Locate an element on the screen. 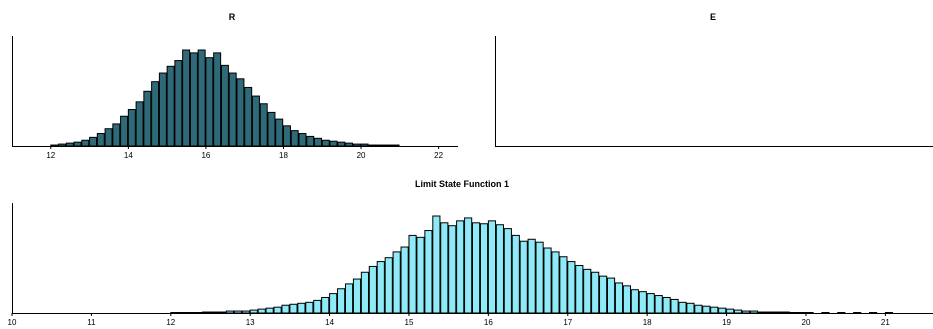  x-tick-label: 20 is located at coordinates (361, 155).